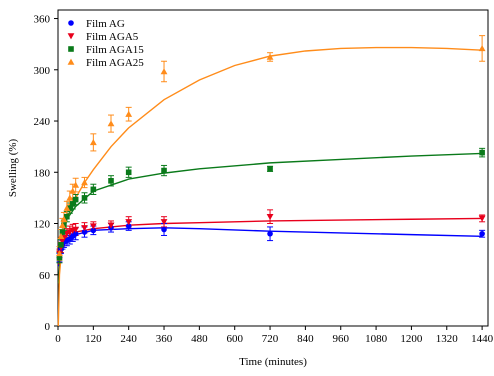  I want to click on legend-label: Film AG, so click(105, 24).